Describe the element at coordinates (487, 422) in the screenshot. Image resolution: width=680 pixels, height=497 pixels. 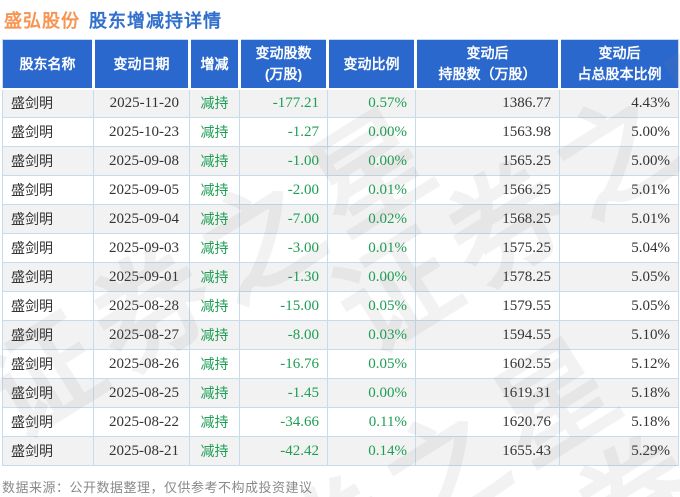
I see `cell-after: 1620.76` at that location.